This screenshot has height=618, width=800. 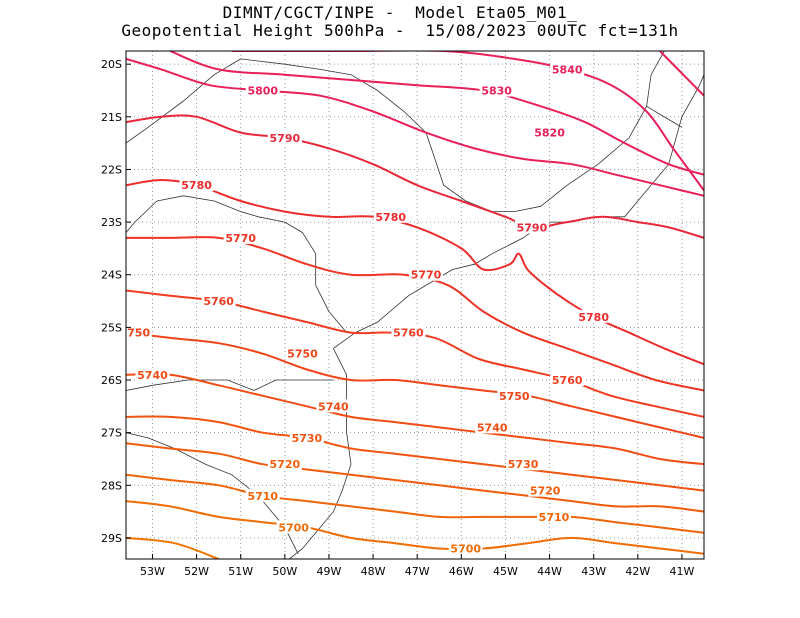 I want to click on boundary-border-MS-SP, so click(x=183, y=101).